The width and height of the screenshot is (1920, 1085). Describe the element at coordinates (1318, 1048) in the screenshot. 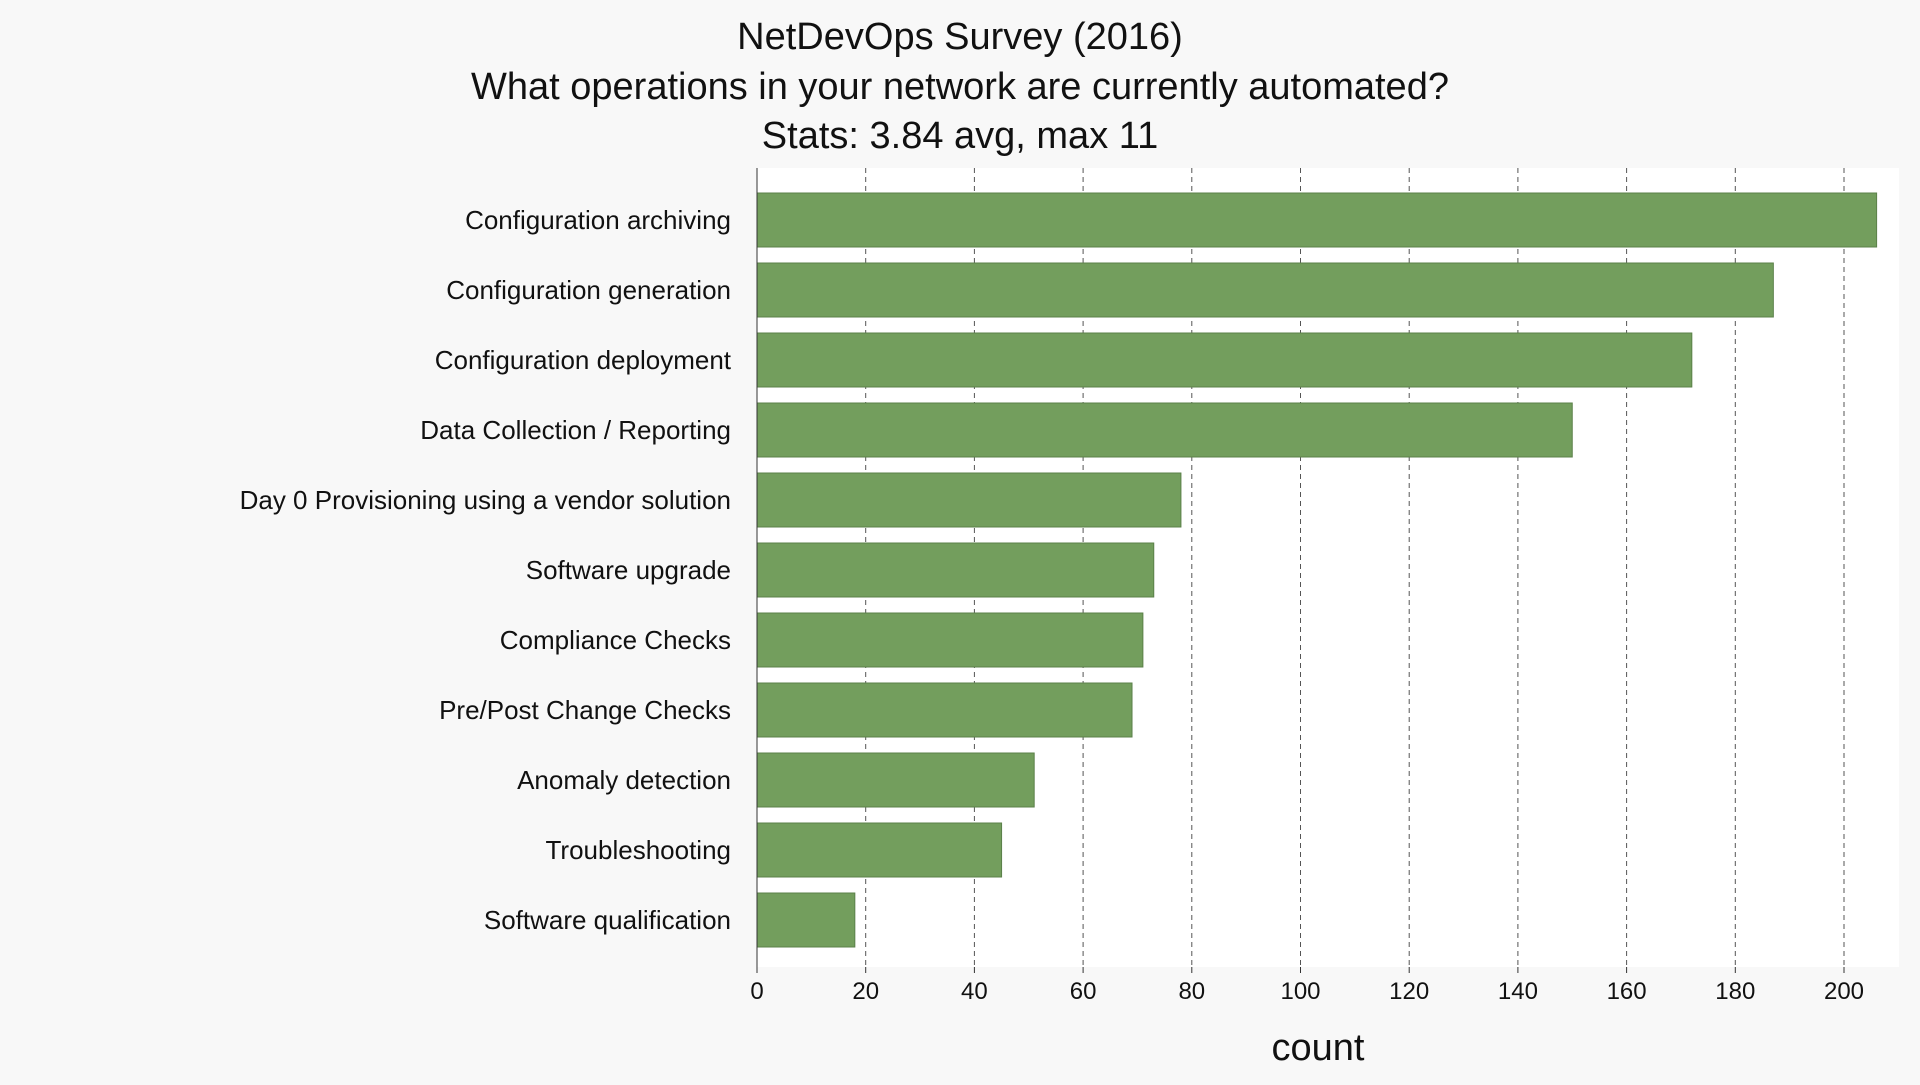

I see `x-axis-label: count` at that location.